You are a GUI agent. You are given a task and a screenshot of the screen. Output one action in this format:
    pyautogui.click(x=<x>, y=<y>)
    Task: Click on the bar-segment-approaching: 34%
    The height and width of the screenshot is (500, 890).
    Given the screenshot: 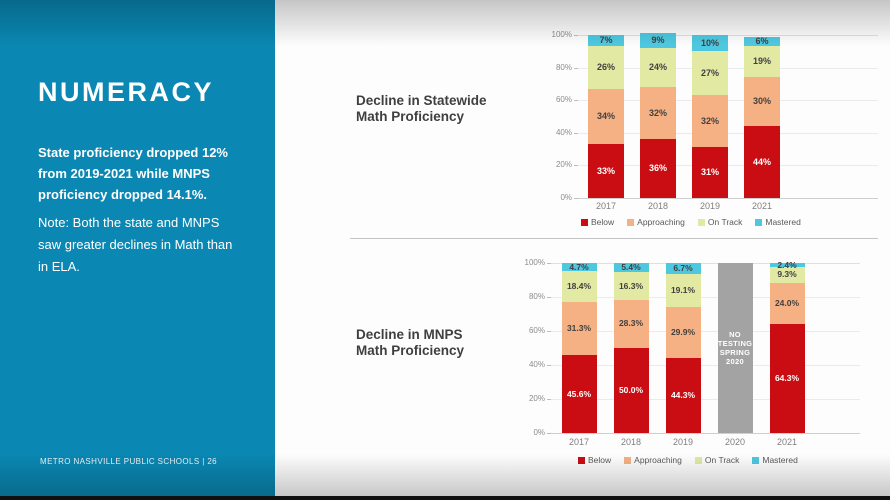 What is the action you would take?
    pyautogui.click(x=606, y=116)
    